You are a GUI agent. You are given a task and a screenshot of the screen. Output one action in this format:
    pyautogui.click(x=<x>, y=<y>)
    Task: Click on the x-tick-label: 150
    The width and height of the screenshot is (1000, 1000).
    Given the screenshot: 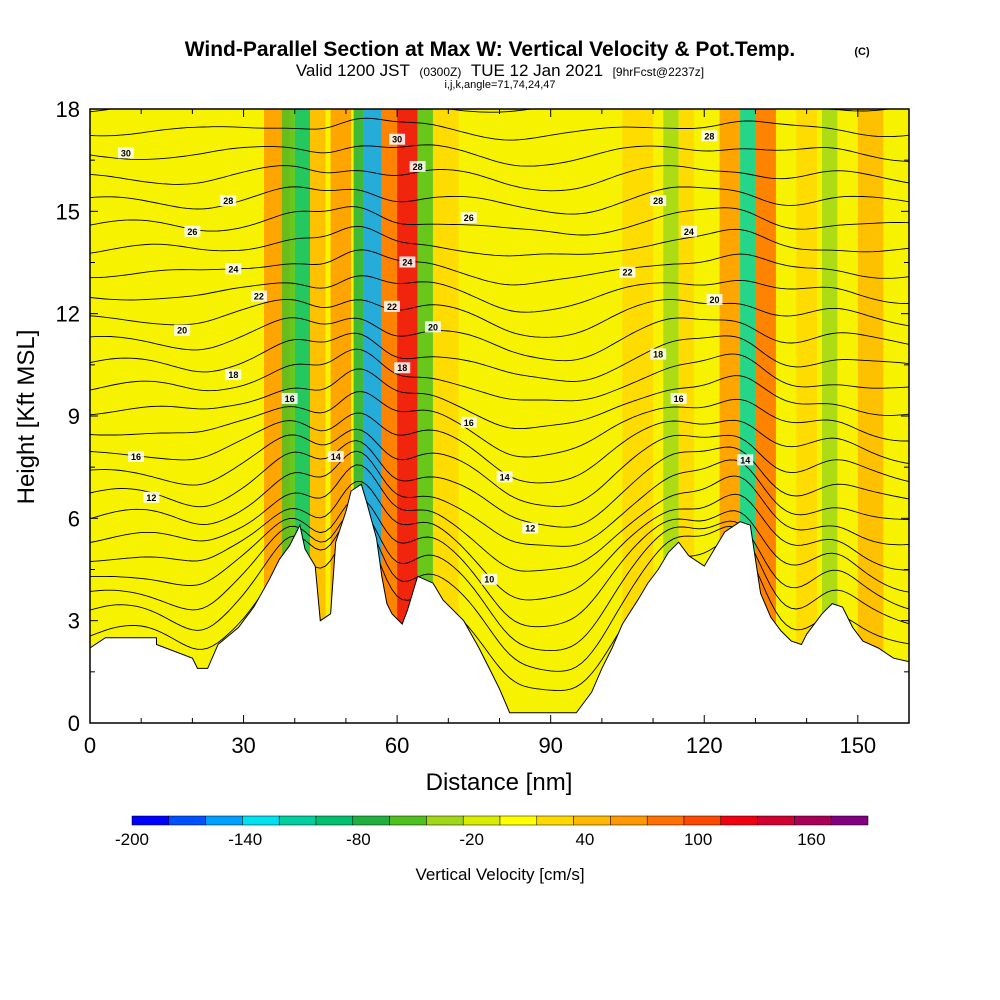 What is the action you would take?
    pyautogui.click(x=857, y=745)
    